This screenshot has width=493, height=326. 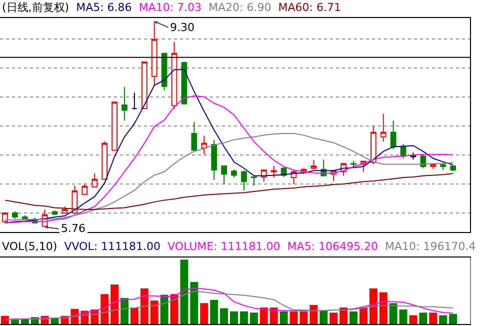 What do you see at coordinates (332, 246) in the screenshot?
I see `text: MA5: 106495.20` at bounding box center [332, 246].